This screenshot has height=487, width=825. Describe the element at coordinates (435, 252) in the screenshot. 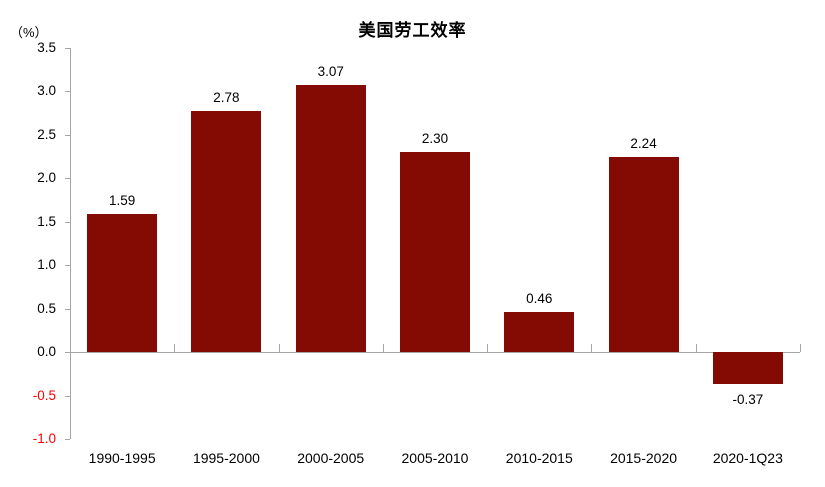

I see `bar-2005-2010` at that location.